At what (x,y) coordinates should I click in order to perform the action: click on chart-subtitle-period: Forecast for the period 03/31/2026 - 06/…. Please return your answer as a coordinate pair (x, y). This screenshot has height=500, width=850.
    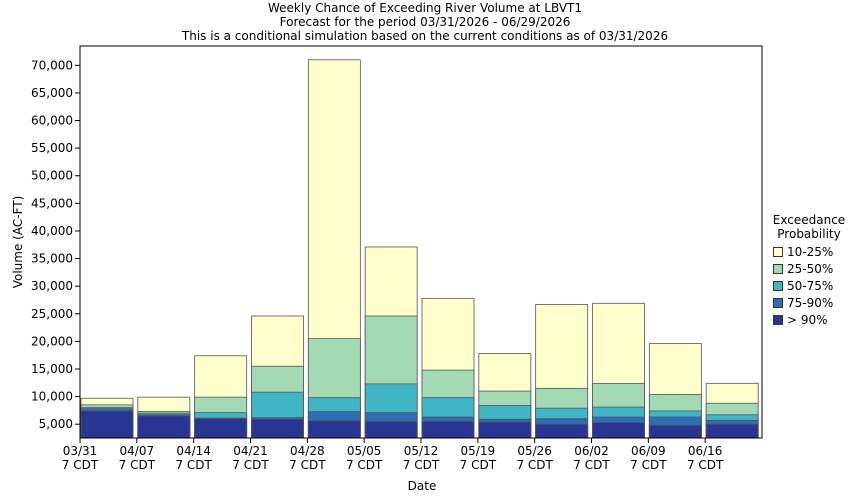
    Looking at the image, I should click on (425, 22).